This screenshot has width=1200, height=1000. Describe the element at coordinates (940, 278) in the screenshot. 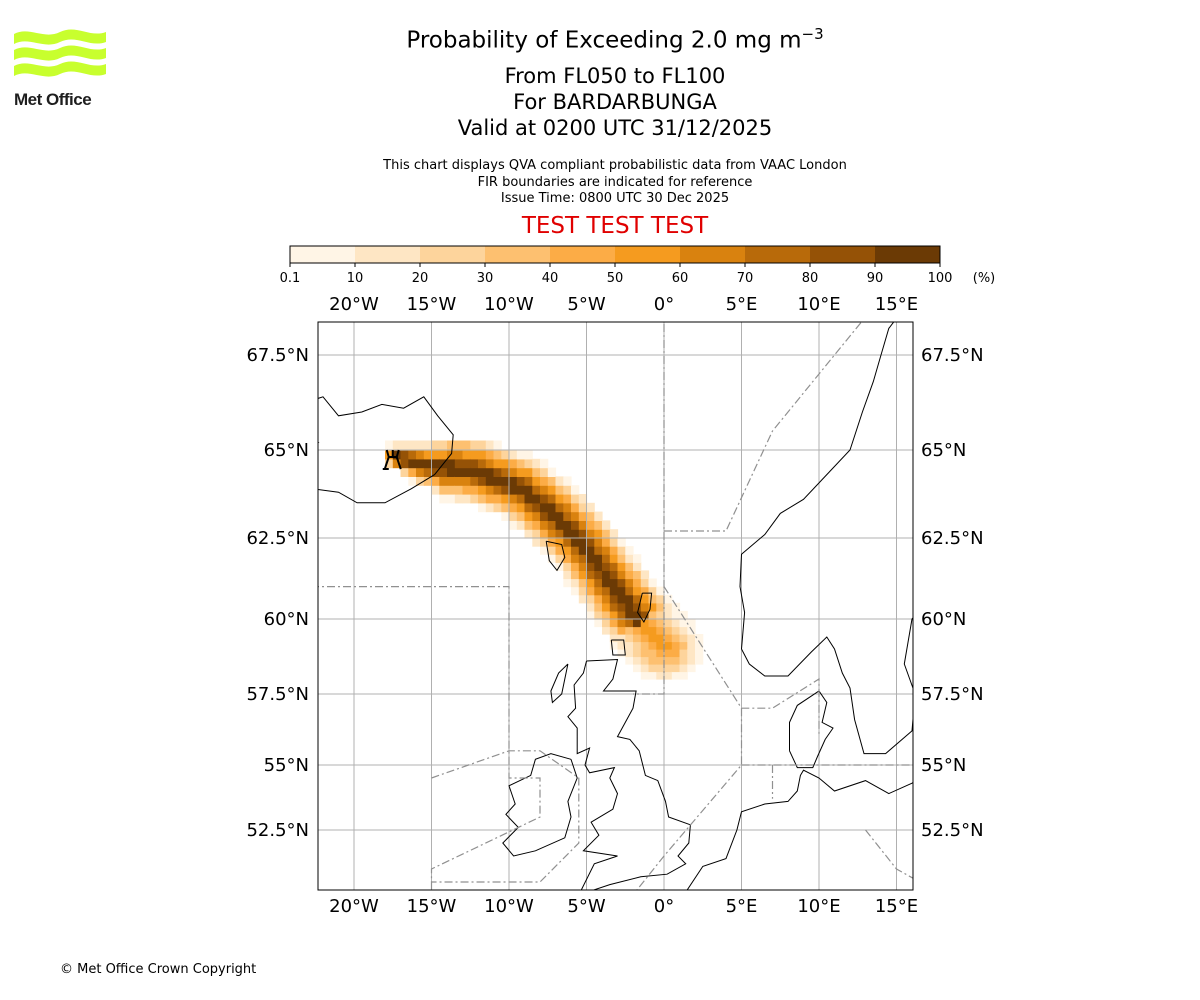

I see `colorbar-tick-label: 100` at that location.